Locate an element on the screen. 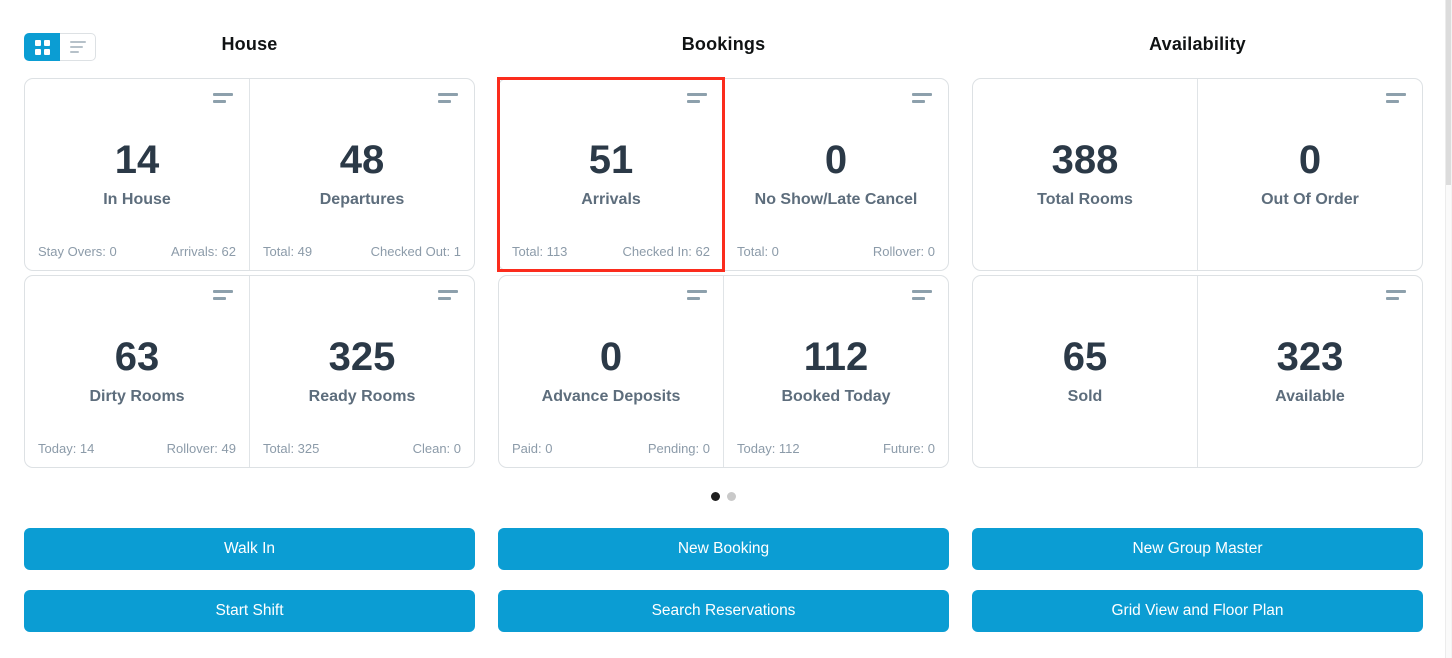 The height and width of the screenshot is (658, 1452). stat-card-total-rooms: 388 Total Rooms is located at coordinates (1085, 174).